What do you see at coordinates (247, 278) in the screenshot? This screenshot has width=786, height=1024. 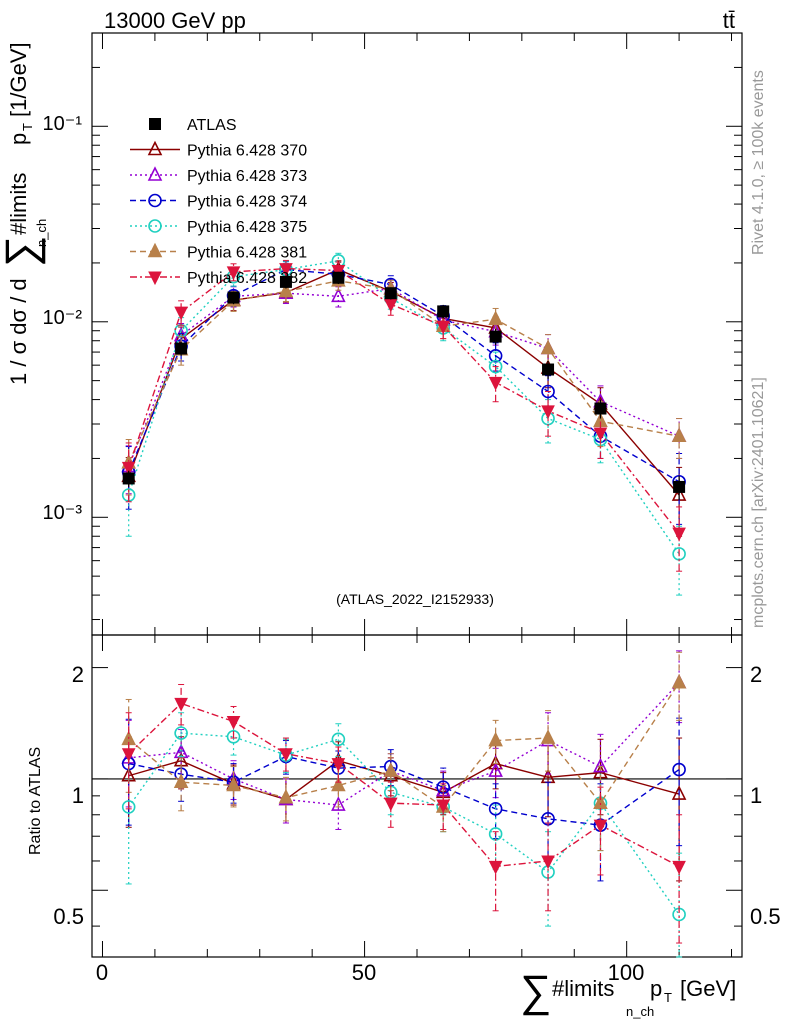 I see `legend-label: Pythia 6.428 382` at bounding box center [247, 278].